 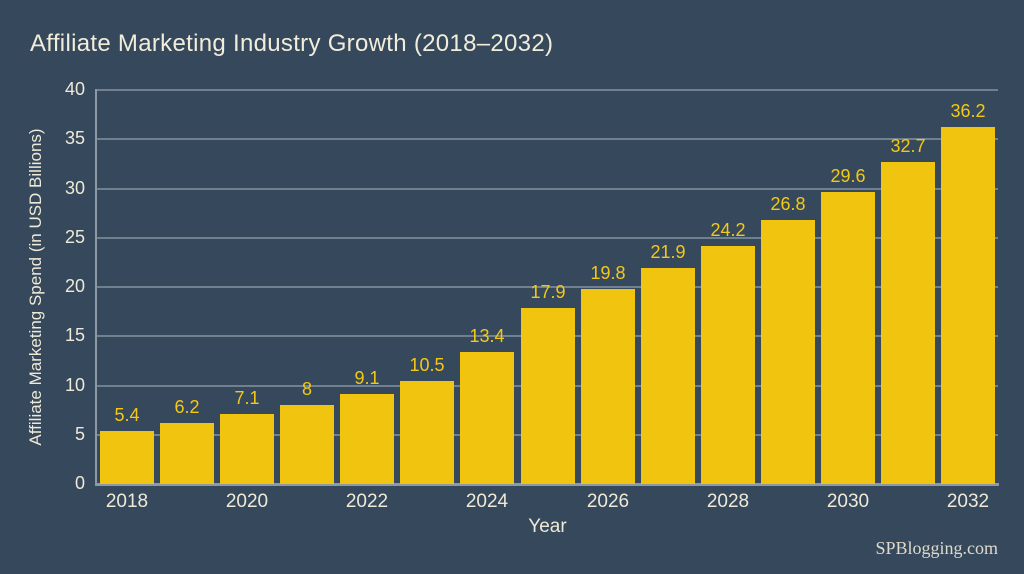 I want to click on bar-value-label: 19.8, so click(x=608, y=273).